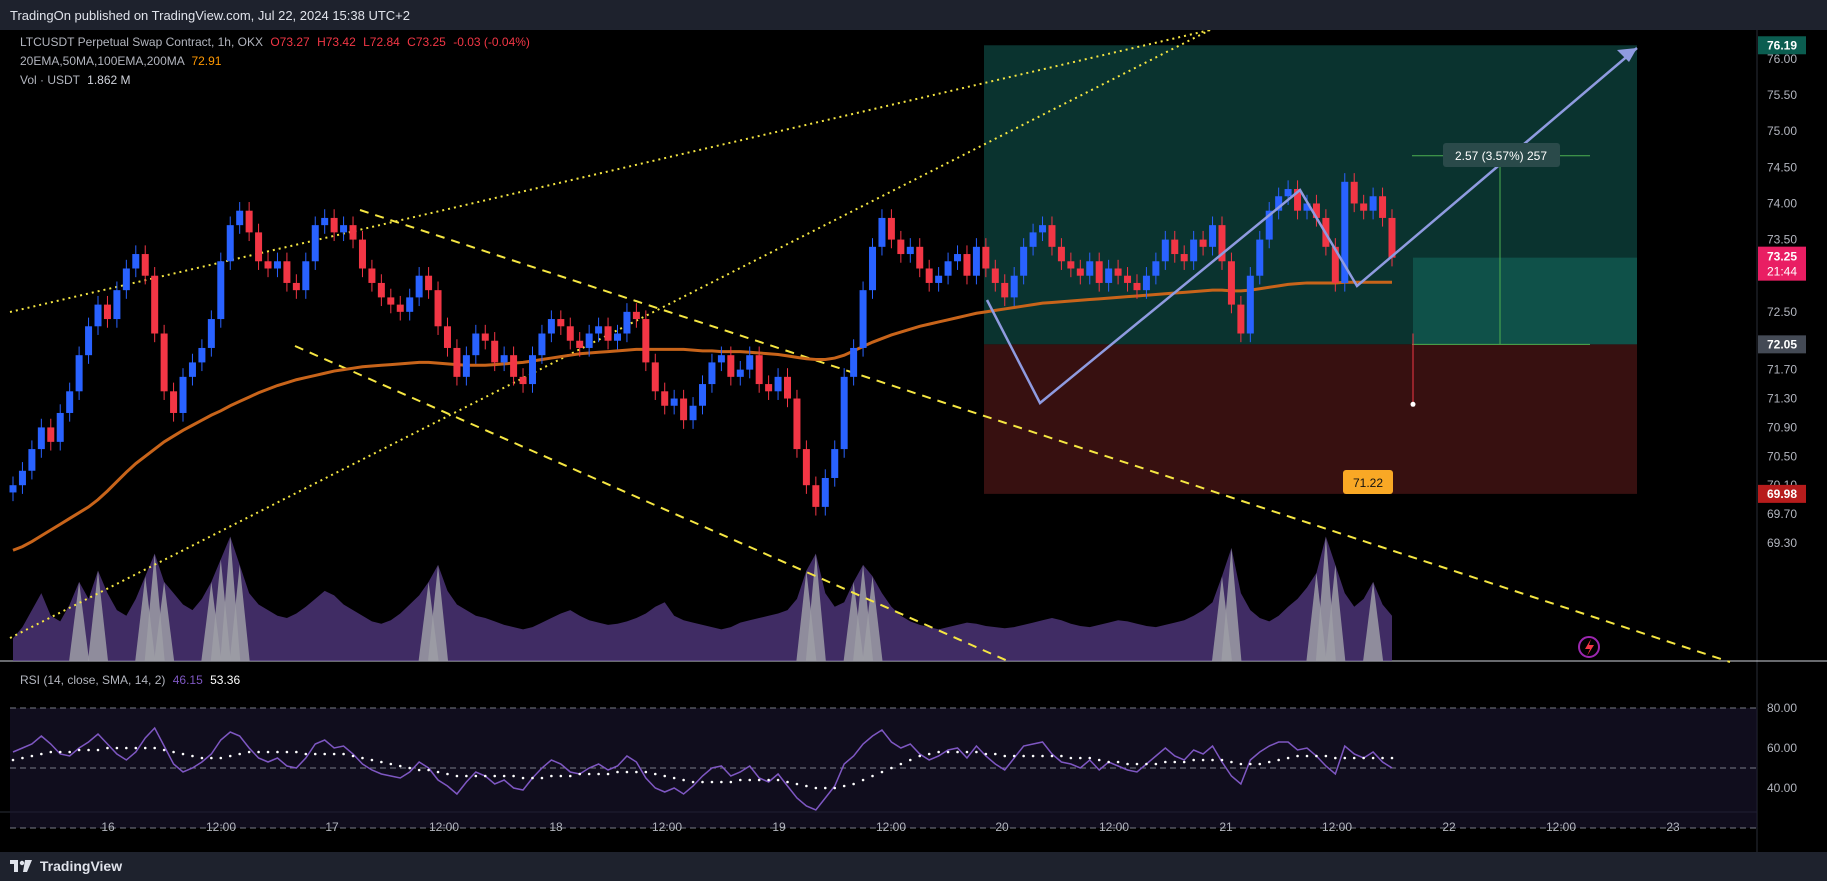  What do you see at coordinates (1782, 203) in the screenshot?
I see `price-tick-label: 74.00` at bounding box center [1782, 203].